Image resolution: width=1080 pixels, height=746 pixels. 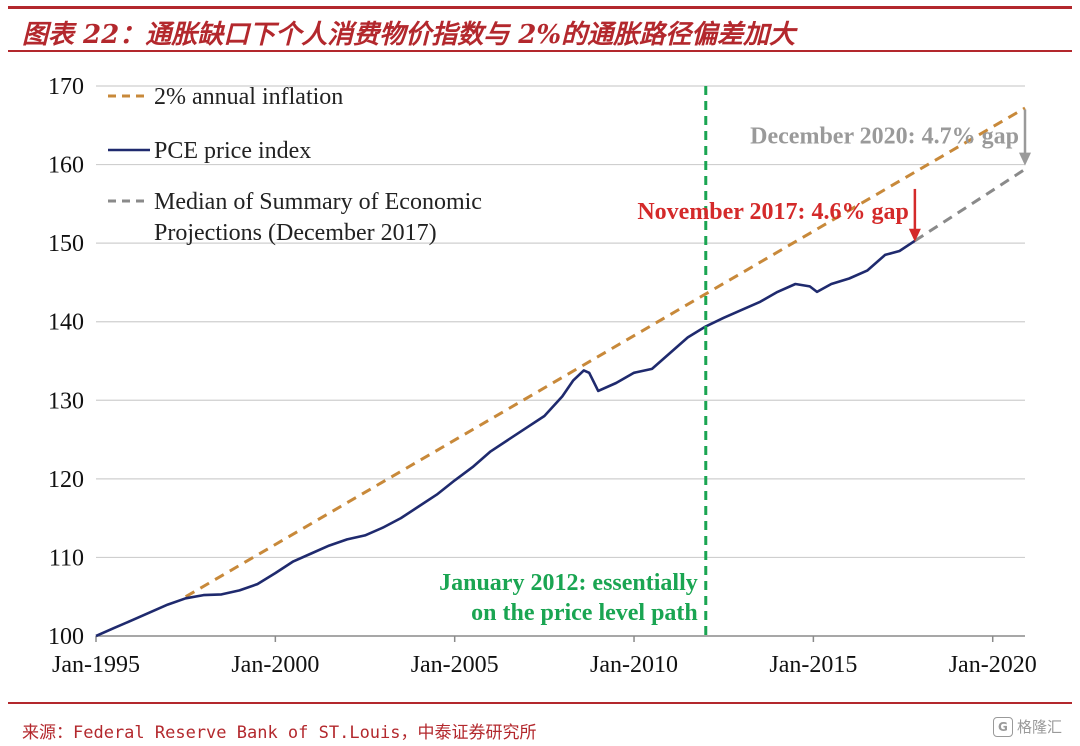 I want to click on y-tick-label-100: 100, so click(x=66, y=637).